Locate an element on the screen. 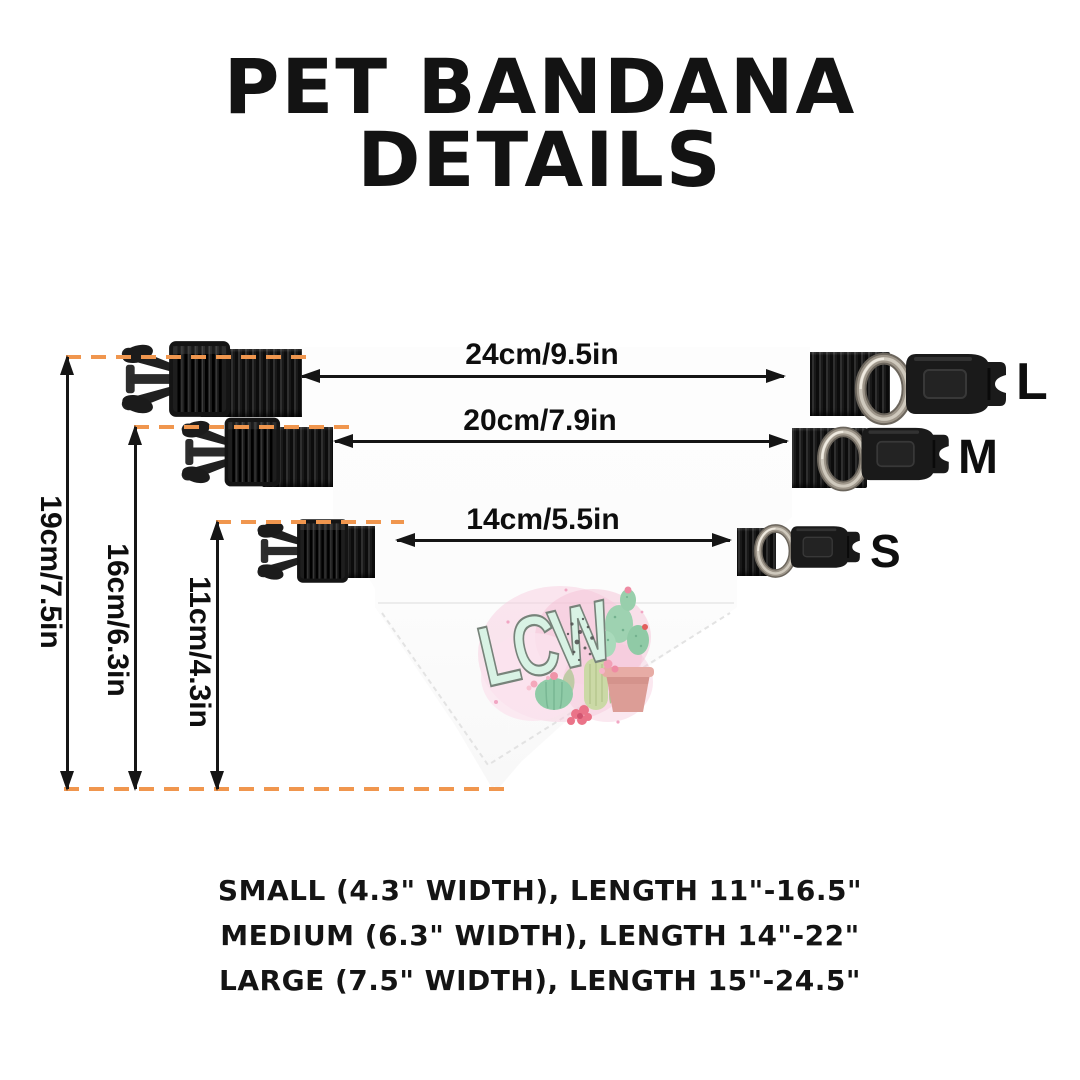  size-letter-small: S is located at coordinates (885, 551).